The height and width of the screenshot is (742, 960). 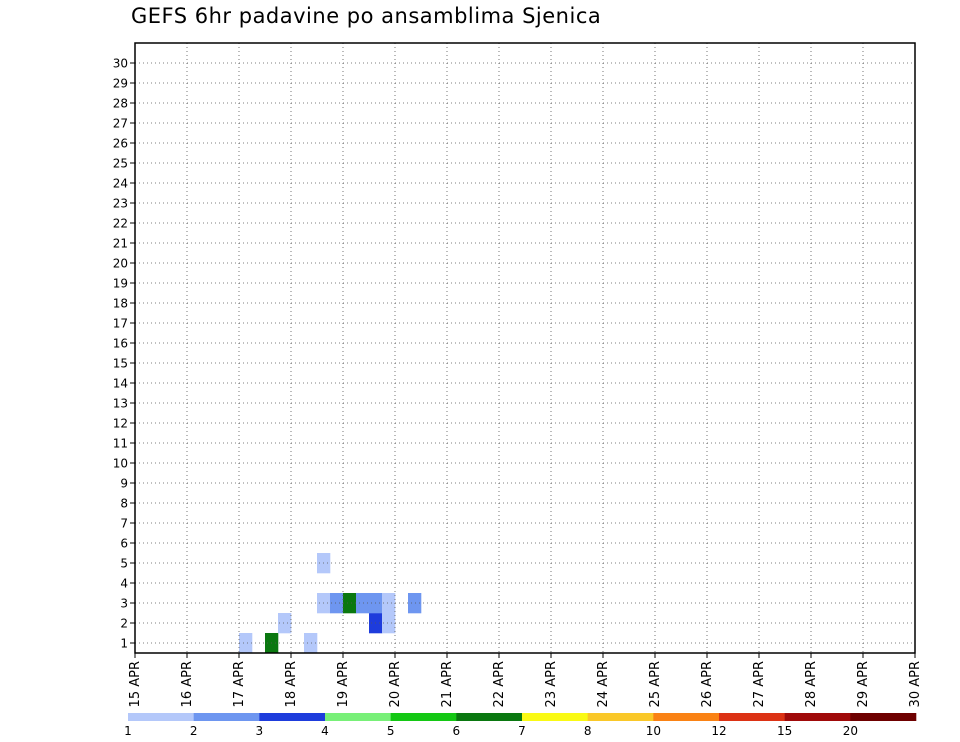 I want to click on y-tick-label: 24, so click(x=120, y=184).